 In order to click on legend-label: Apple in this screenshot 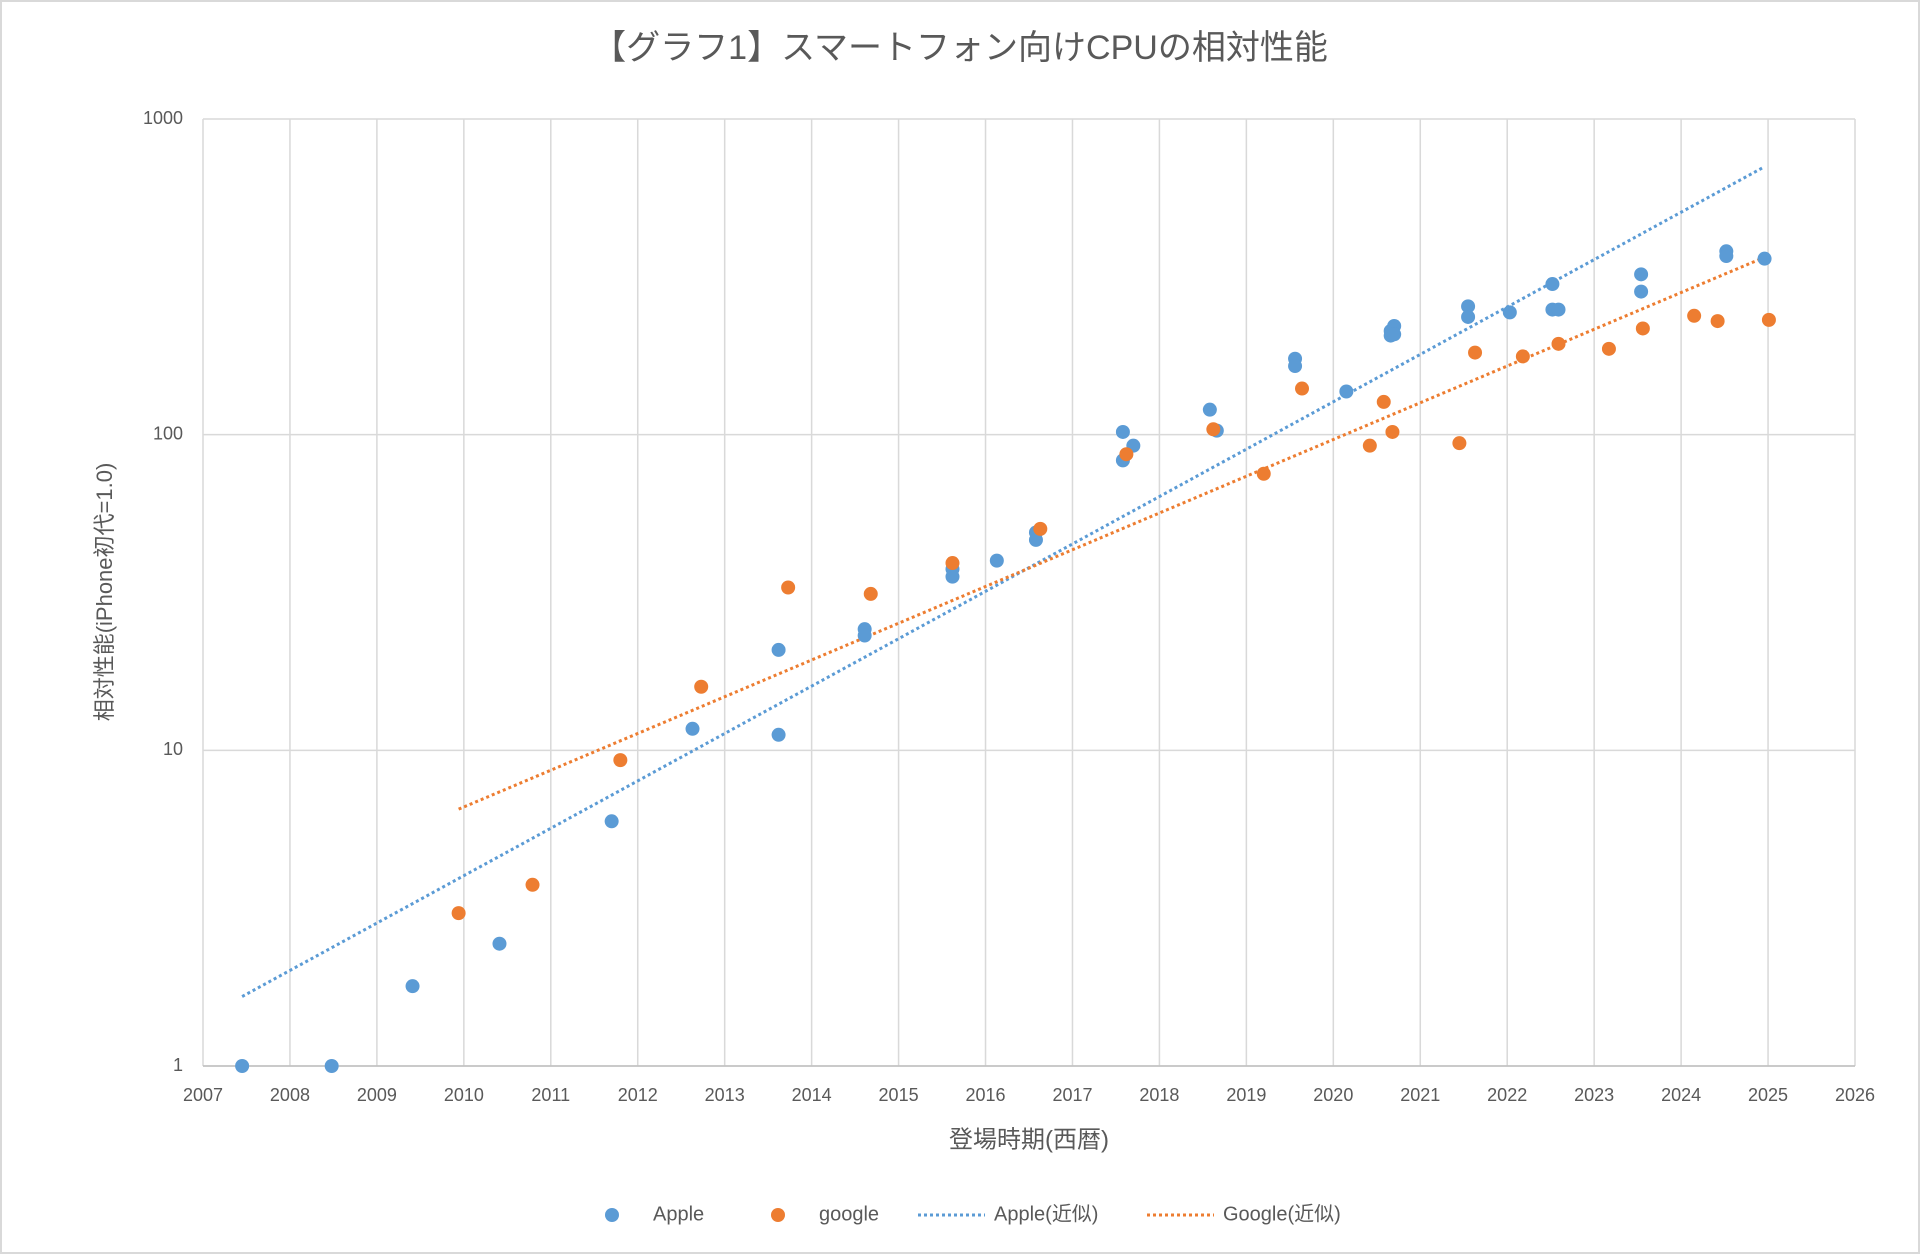, I will do `click(678, 1214)`.